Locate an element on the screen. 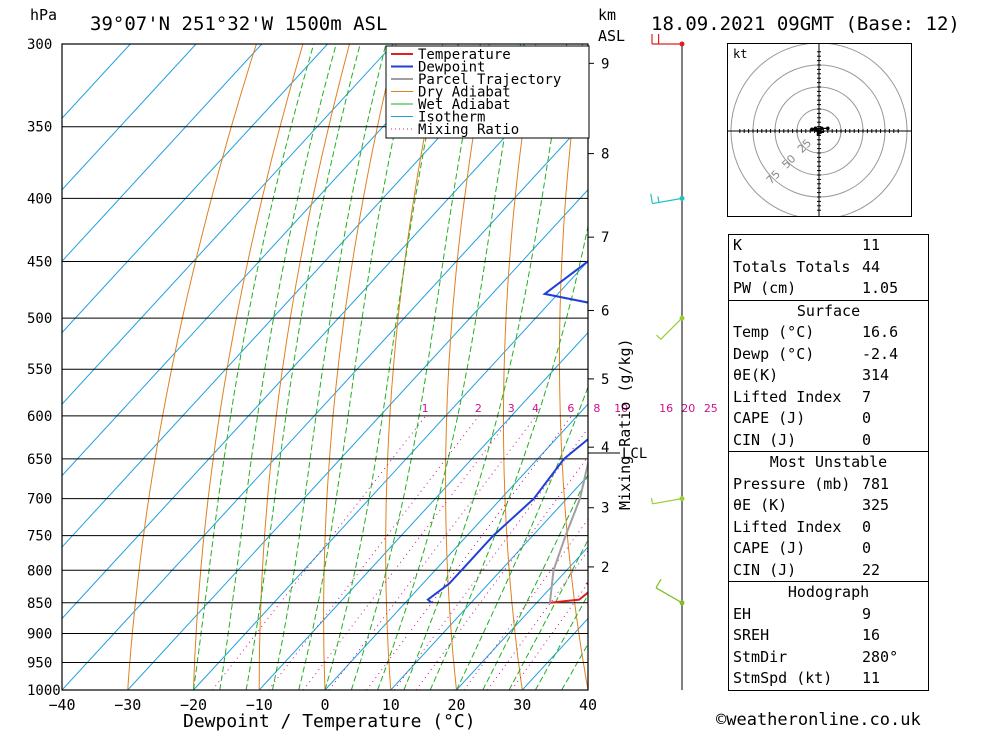 Image resolution: width=1000 pixels, height=733 pixels. altitude-tick-label: 6 is located at coordinates (605, 312).